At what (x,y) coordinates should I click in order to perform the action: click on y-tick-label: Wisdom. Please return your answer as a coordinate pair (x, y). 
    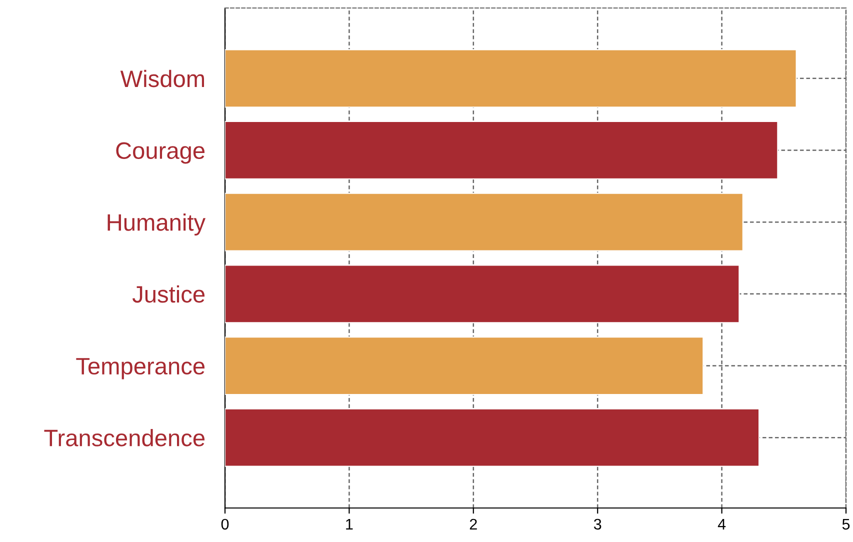
    Looking at the image, I should click on (162, 79).